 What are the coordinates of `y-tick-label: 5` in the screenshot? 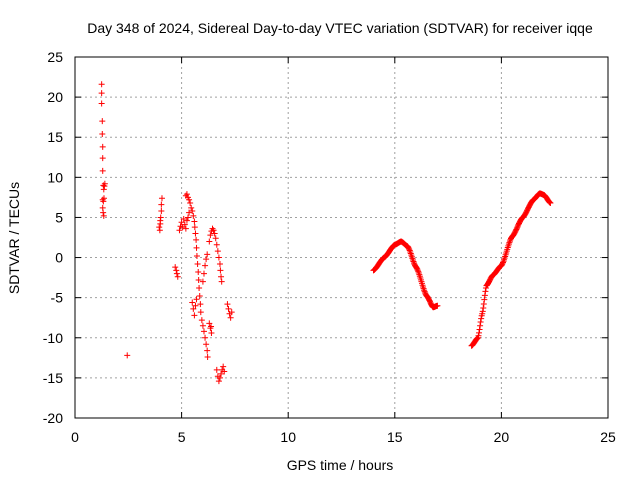 It's located at (59, 217).